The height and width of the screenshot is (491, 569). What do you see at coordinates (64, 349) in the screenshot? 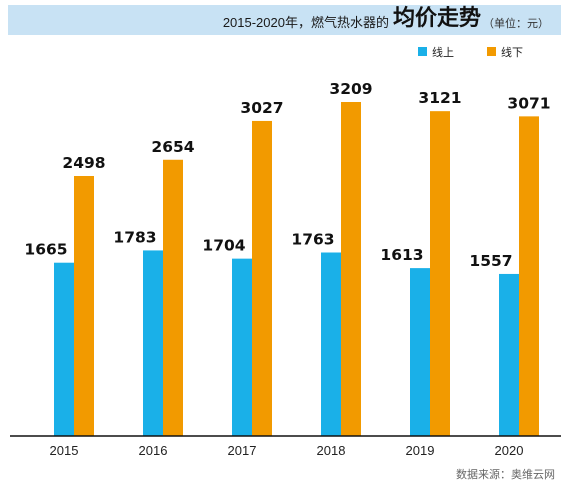
I see `bar-线上-2015` at bounding box center [64, 349].